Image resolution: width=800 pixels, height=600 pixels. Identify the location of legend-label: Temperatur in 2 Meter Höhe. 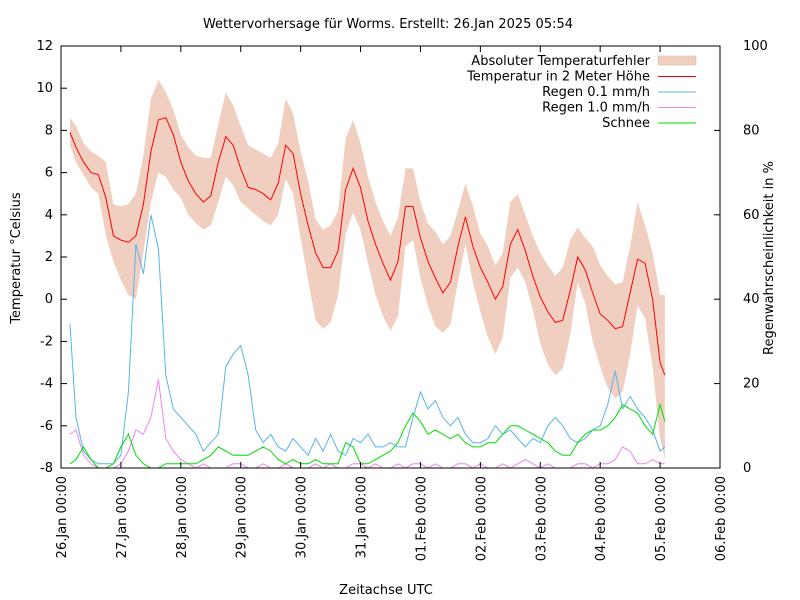
(558, 77).